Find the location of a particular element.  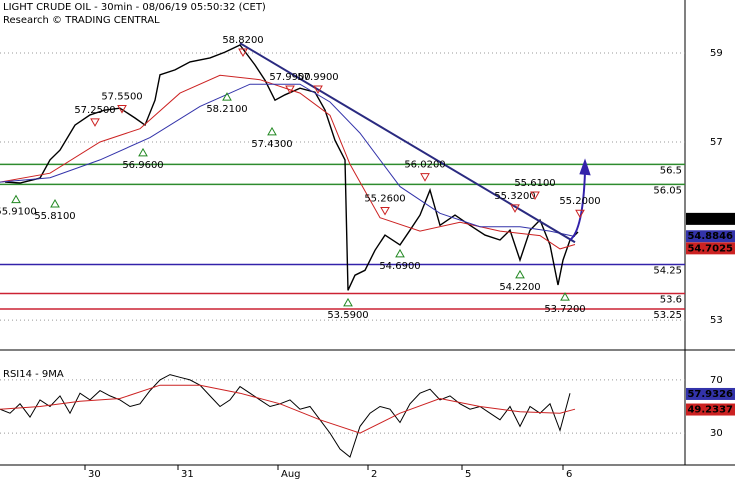

chart-subtitle: Research © TRADING CENTRAL is located at coordinates (81, 20).